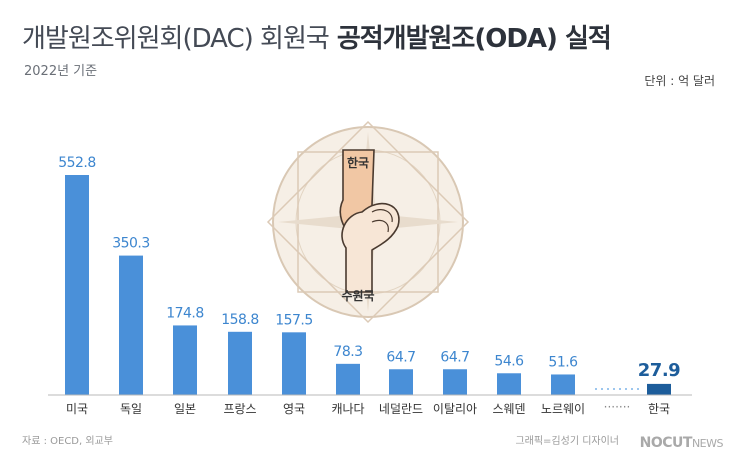  I want to click on chart-title: 개발원조위원회(DAC) 회원국 공적개발원조(ODA) 실적, so click(317, 36).